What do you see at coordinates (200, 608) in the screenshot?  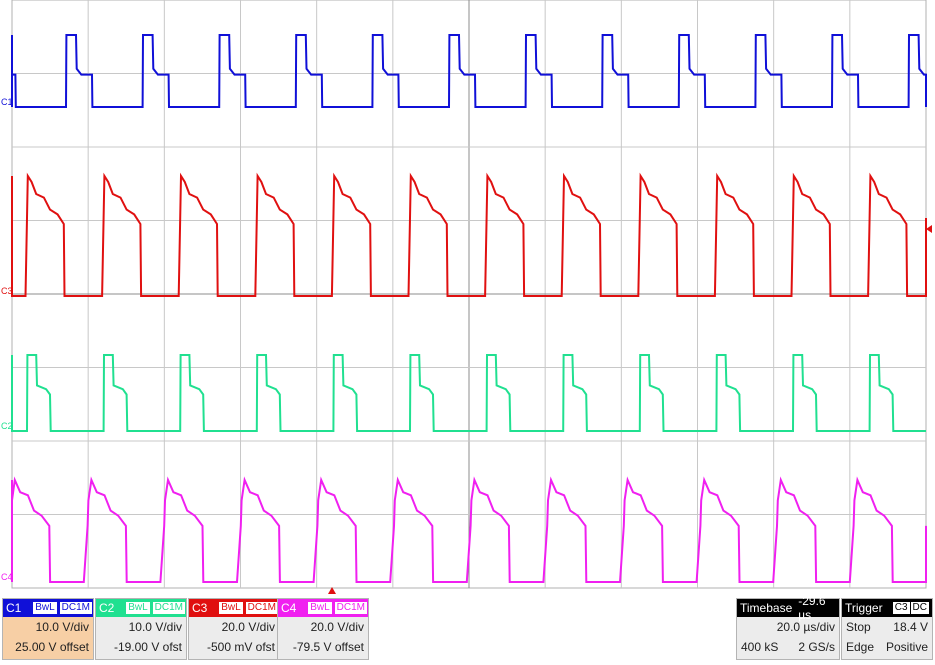 I see `channel-3-name: C3` at bounding box center [200, 608].